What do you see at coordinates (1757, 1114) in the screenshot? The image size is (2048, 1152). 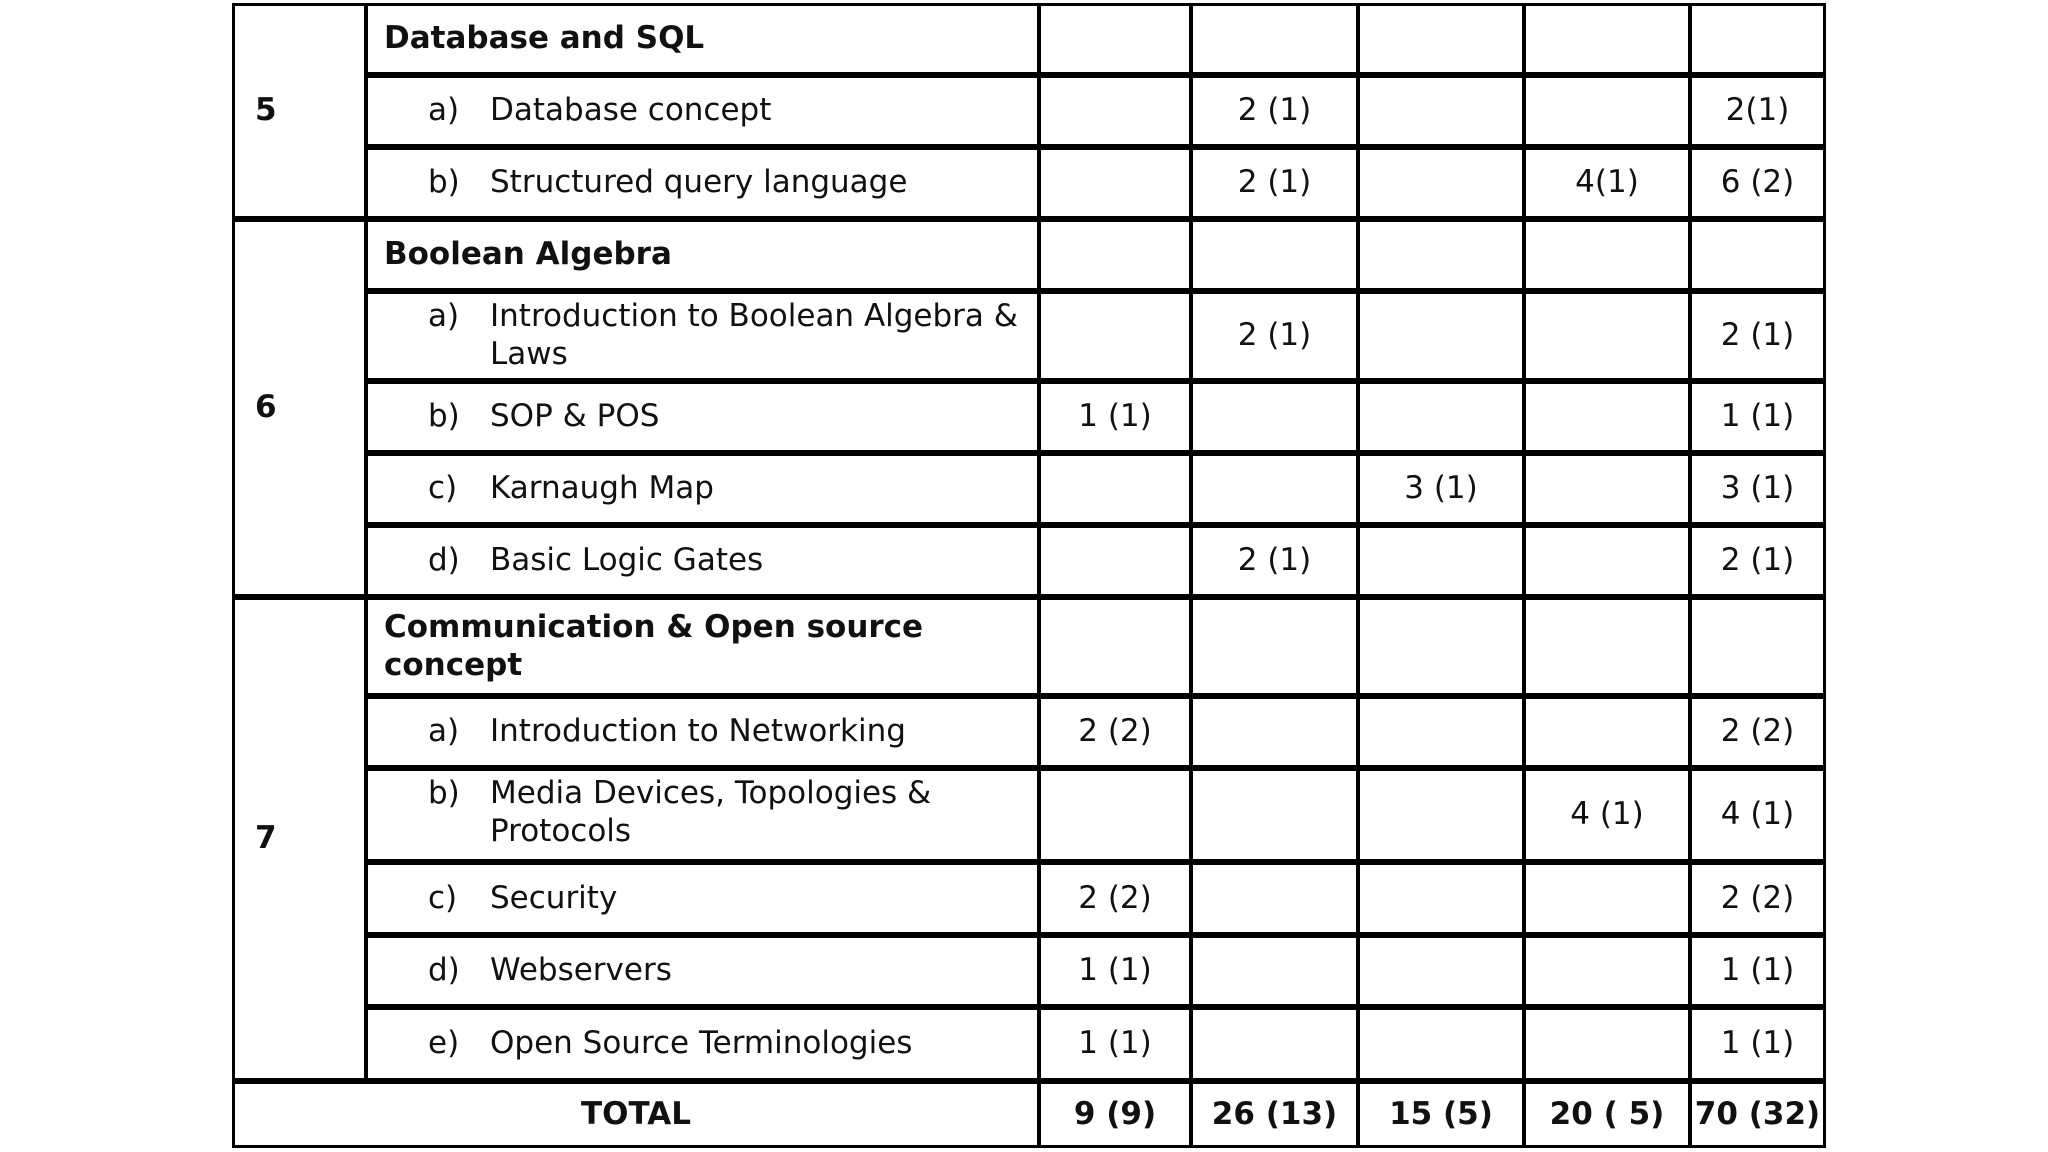 I see `value-cell: 70 (32)` at bounding box center [1757, 1114].